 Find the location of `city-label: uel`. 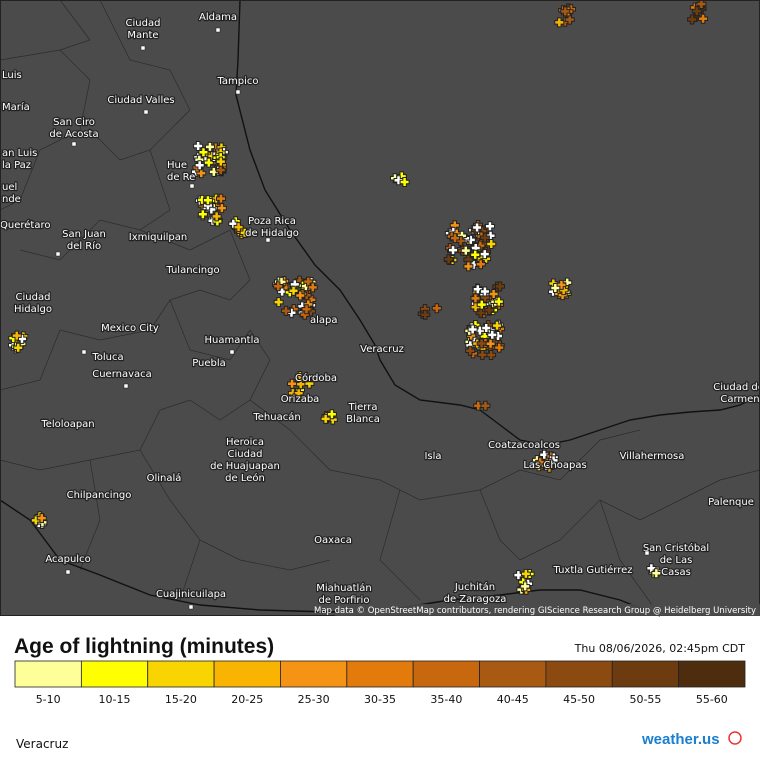

city-label: uel is located at coordinates (9, 187).